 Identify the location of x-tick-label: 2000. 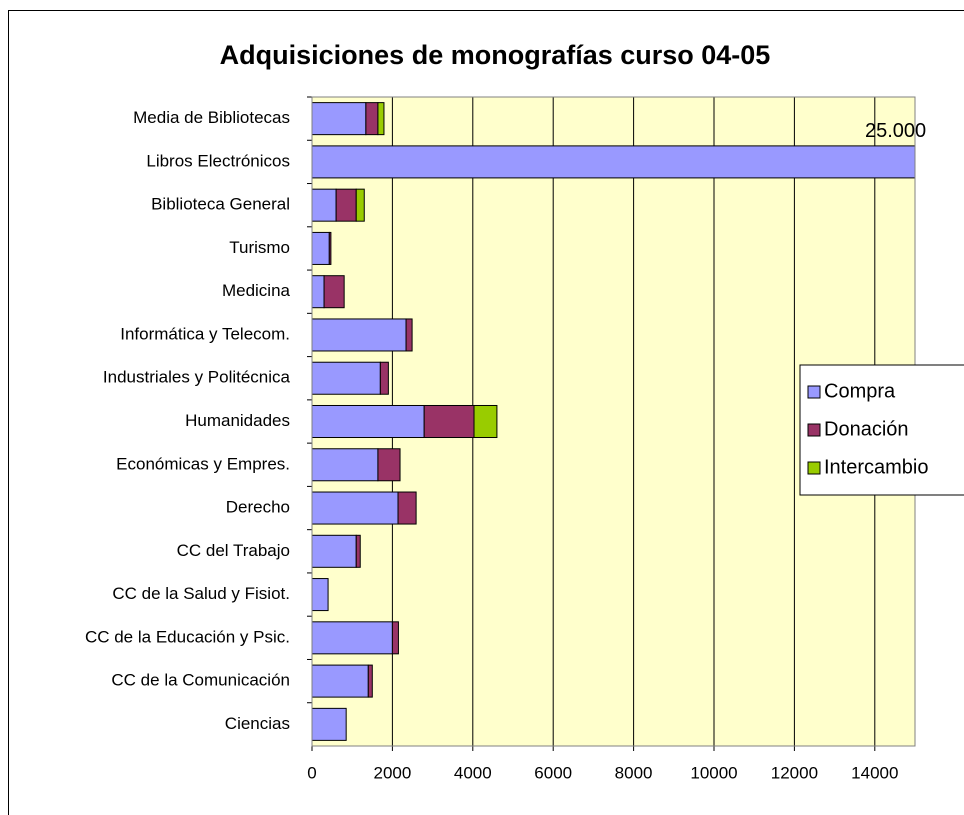
(392, 772).